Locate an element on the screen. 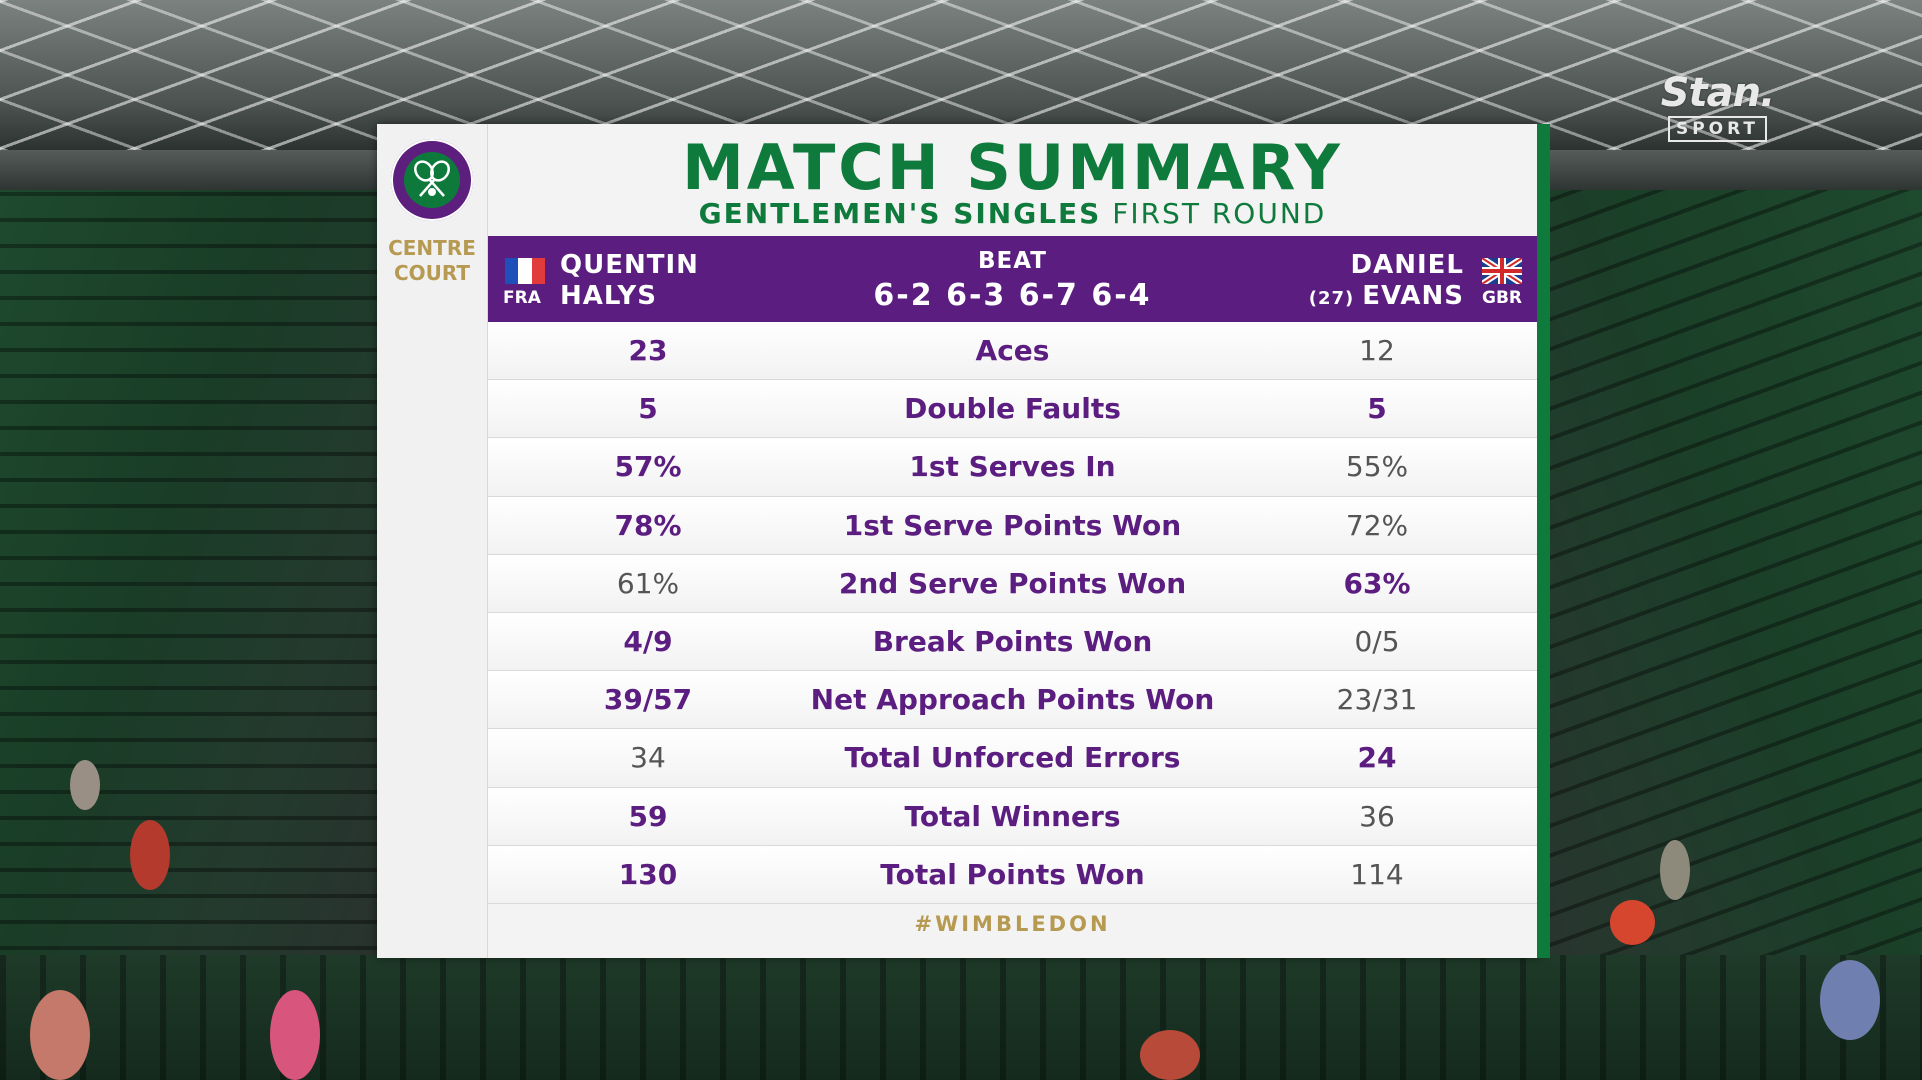 The image size is (1922, 1080). stat-row: 59 Total Winners 36 is located at coordinates (1012, 816).